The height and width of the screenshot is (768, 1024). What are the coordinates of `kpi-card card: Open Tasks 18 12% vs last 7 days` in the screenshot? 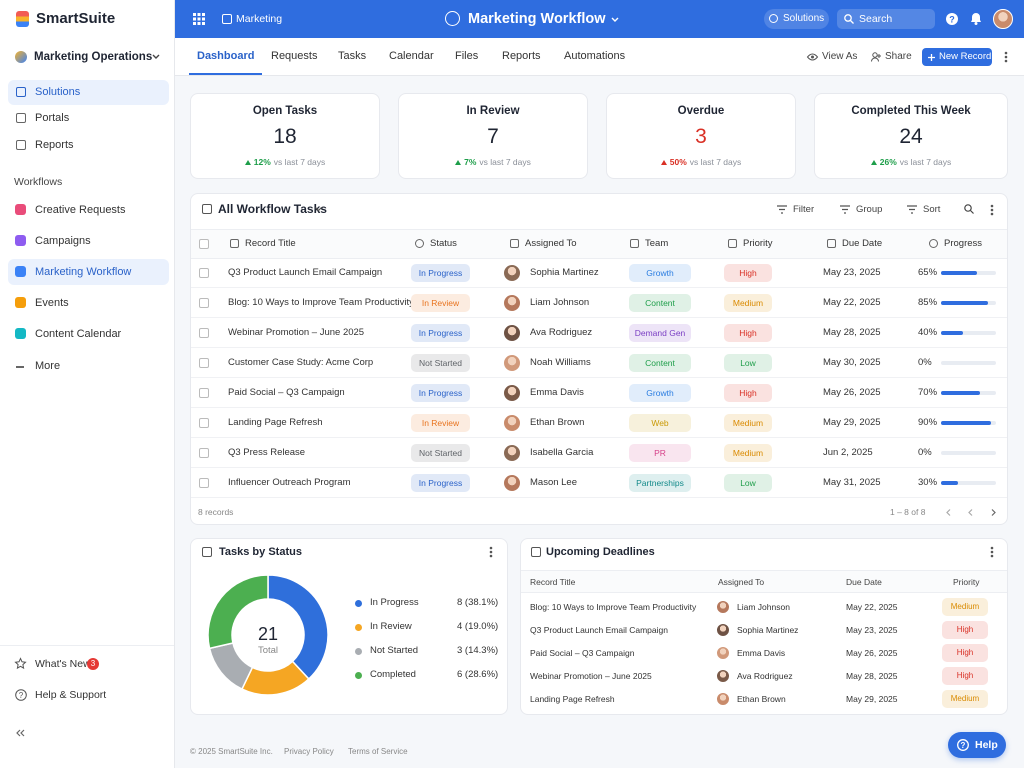 It's located at (285, 136).